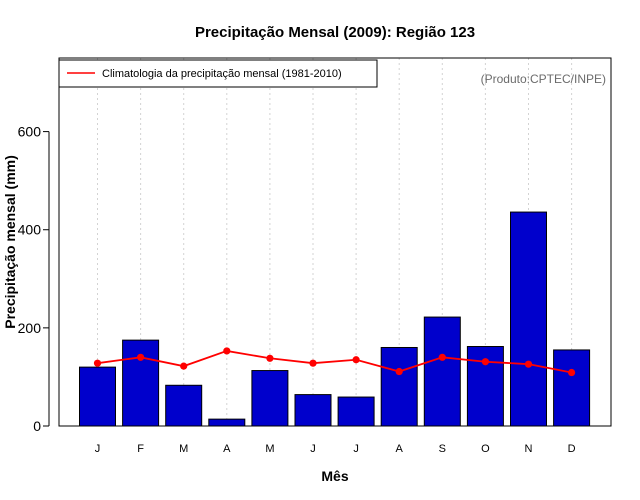 Image resolution: width=640 pixels, height=500 pixels. What do you see at coordinates (34, 279) in the screenshot?
I see `y-axis: 0 200 400 600` at bounding box center [34, 279].